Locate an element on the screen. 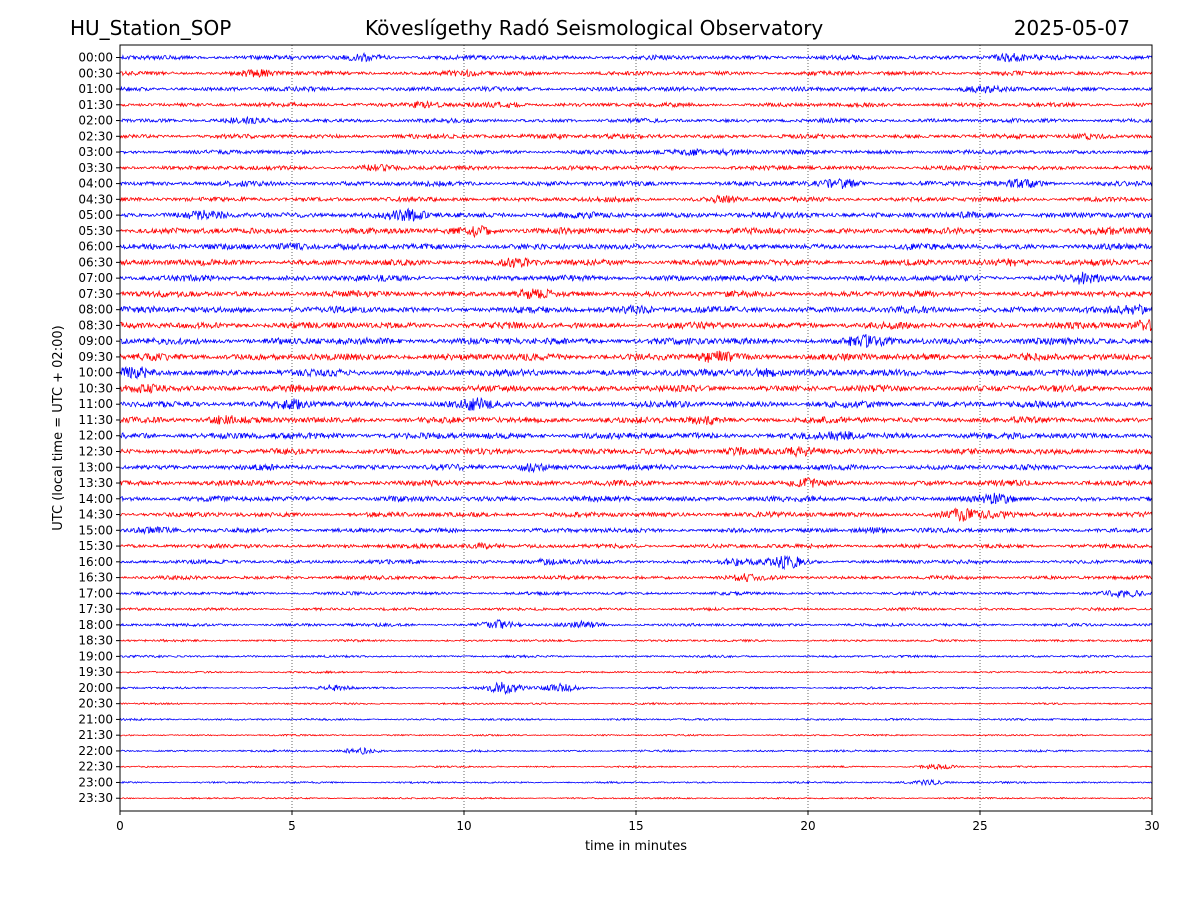 The image size is (1200, 900). y-tick-label: 01:30 is located at coordinates (95, 105).